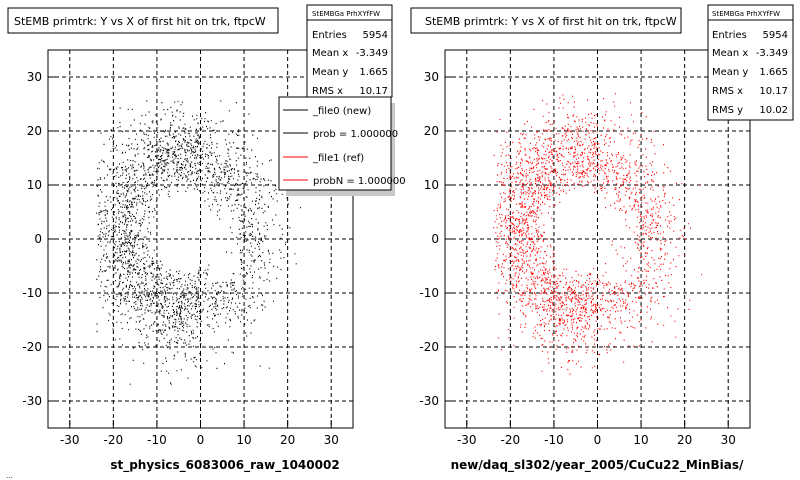 This screenshot has height=480, width=800. What do you see at coordinates (684, 440) in the screenshot?
I see `right-x-tick-label: 20` at bounding box center [684, 440].